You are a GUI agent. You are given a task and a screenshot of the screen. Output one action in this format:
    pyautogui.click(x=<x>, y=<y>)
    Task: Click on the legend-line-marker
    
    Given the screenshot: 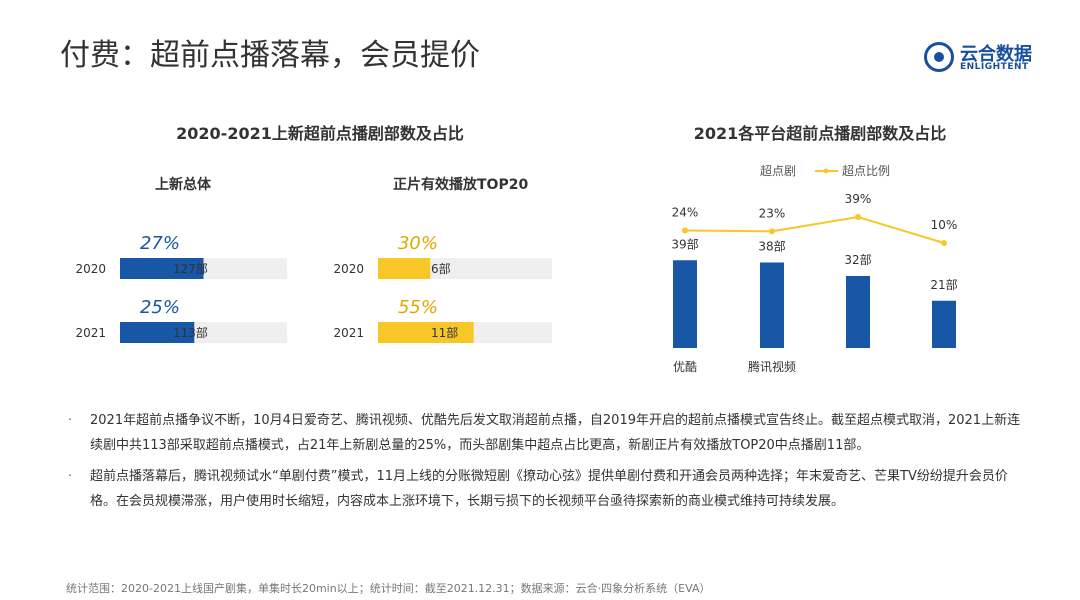 What is the action you would take?
    pyautogui.click(x=826, y=171)
    